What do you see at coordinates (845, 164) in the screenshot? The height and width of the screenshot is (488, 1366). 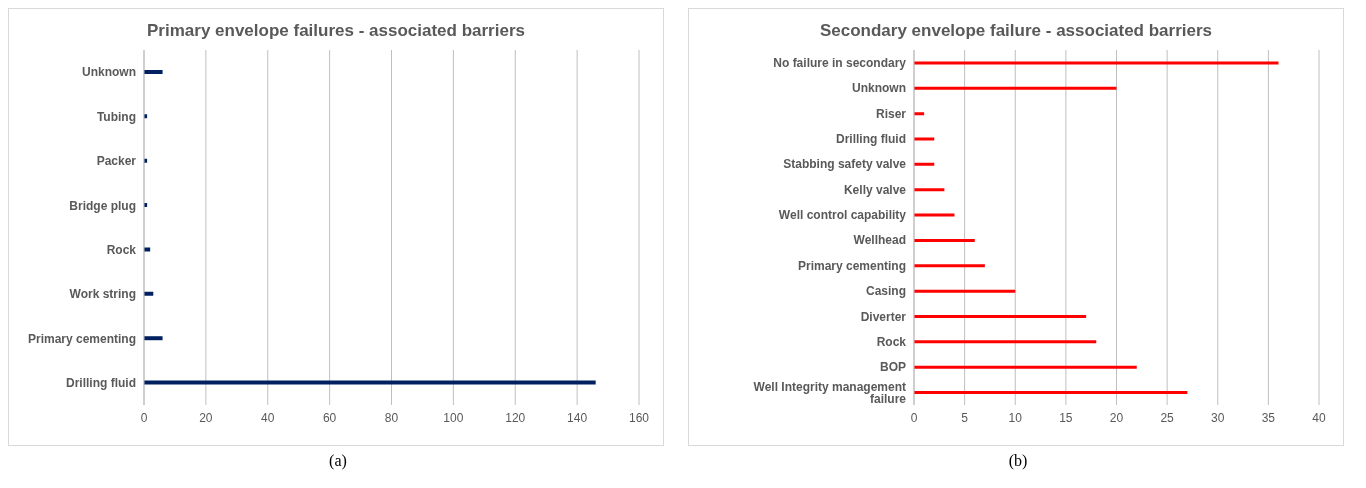 I see `y-tick-label: Stabbing safety valve` at bounding box center [845, 164].